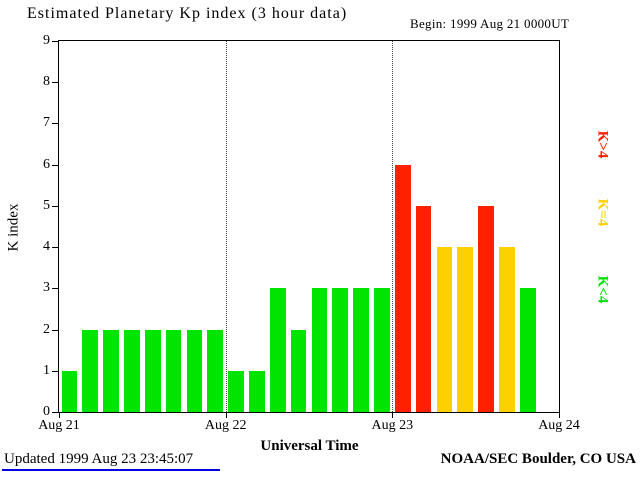 The width and height of the screenshot is (640, 480). I want to click on y-axis-label: K index, so click(13, 227).